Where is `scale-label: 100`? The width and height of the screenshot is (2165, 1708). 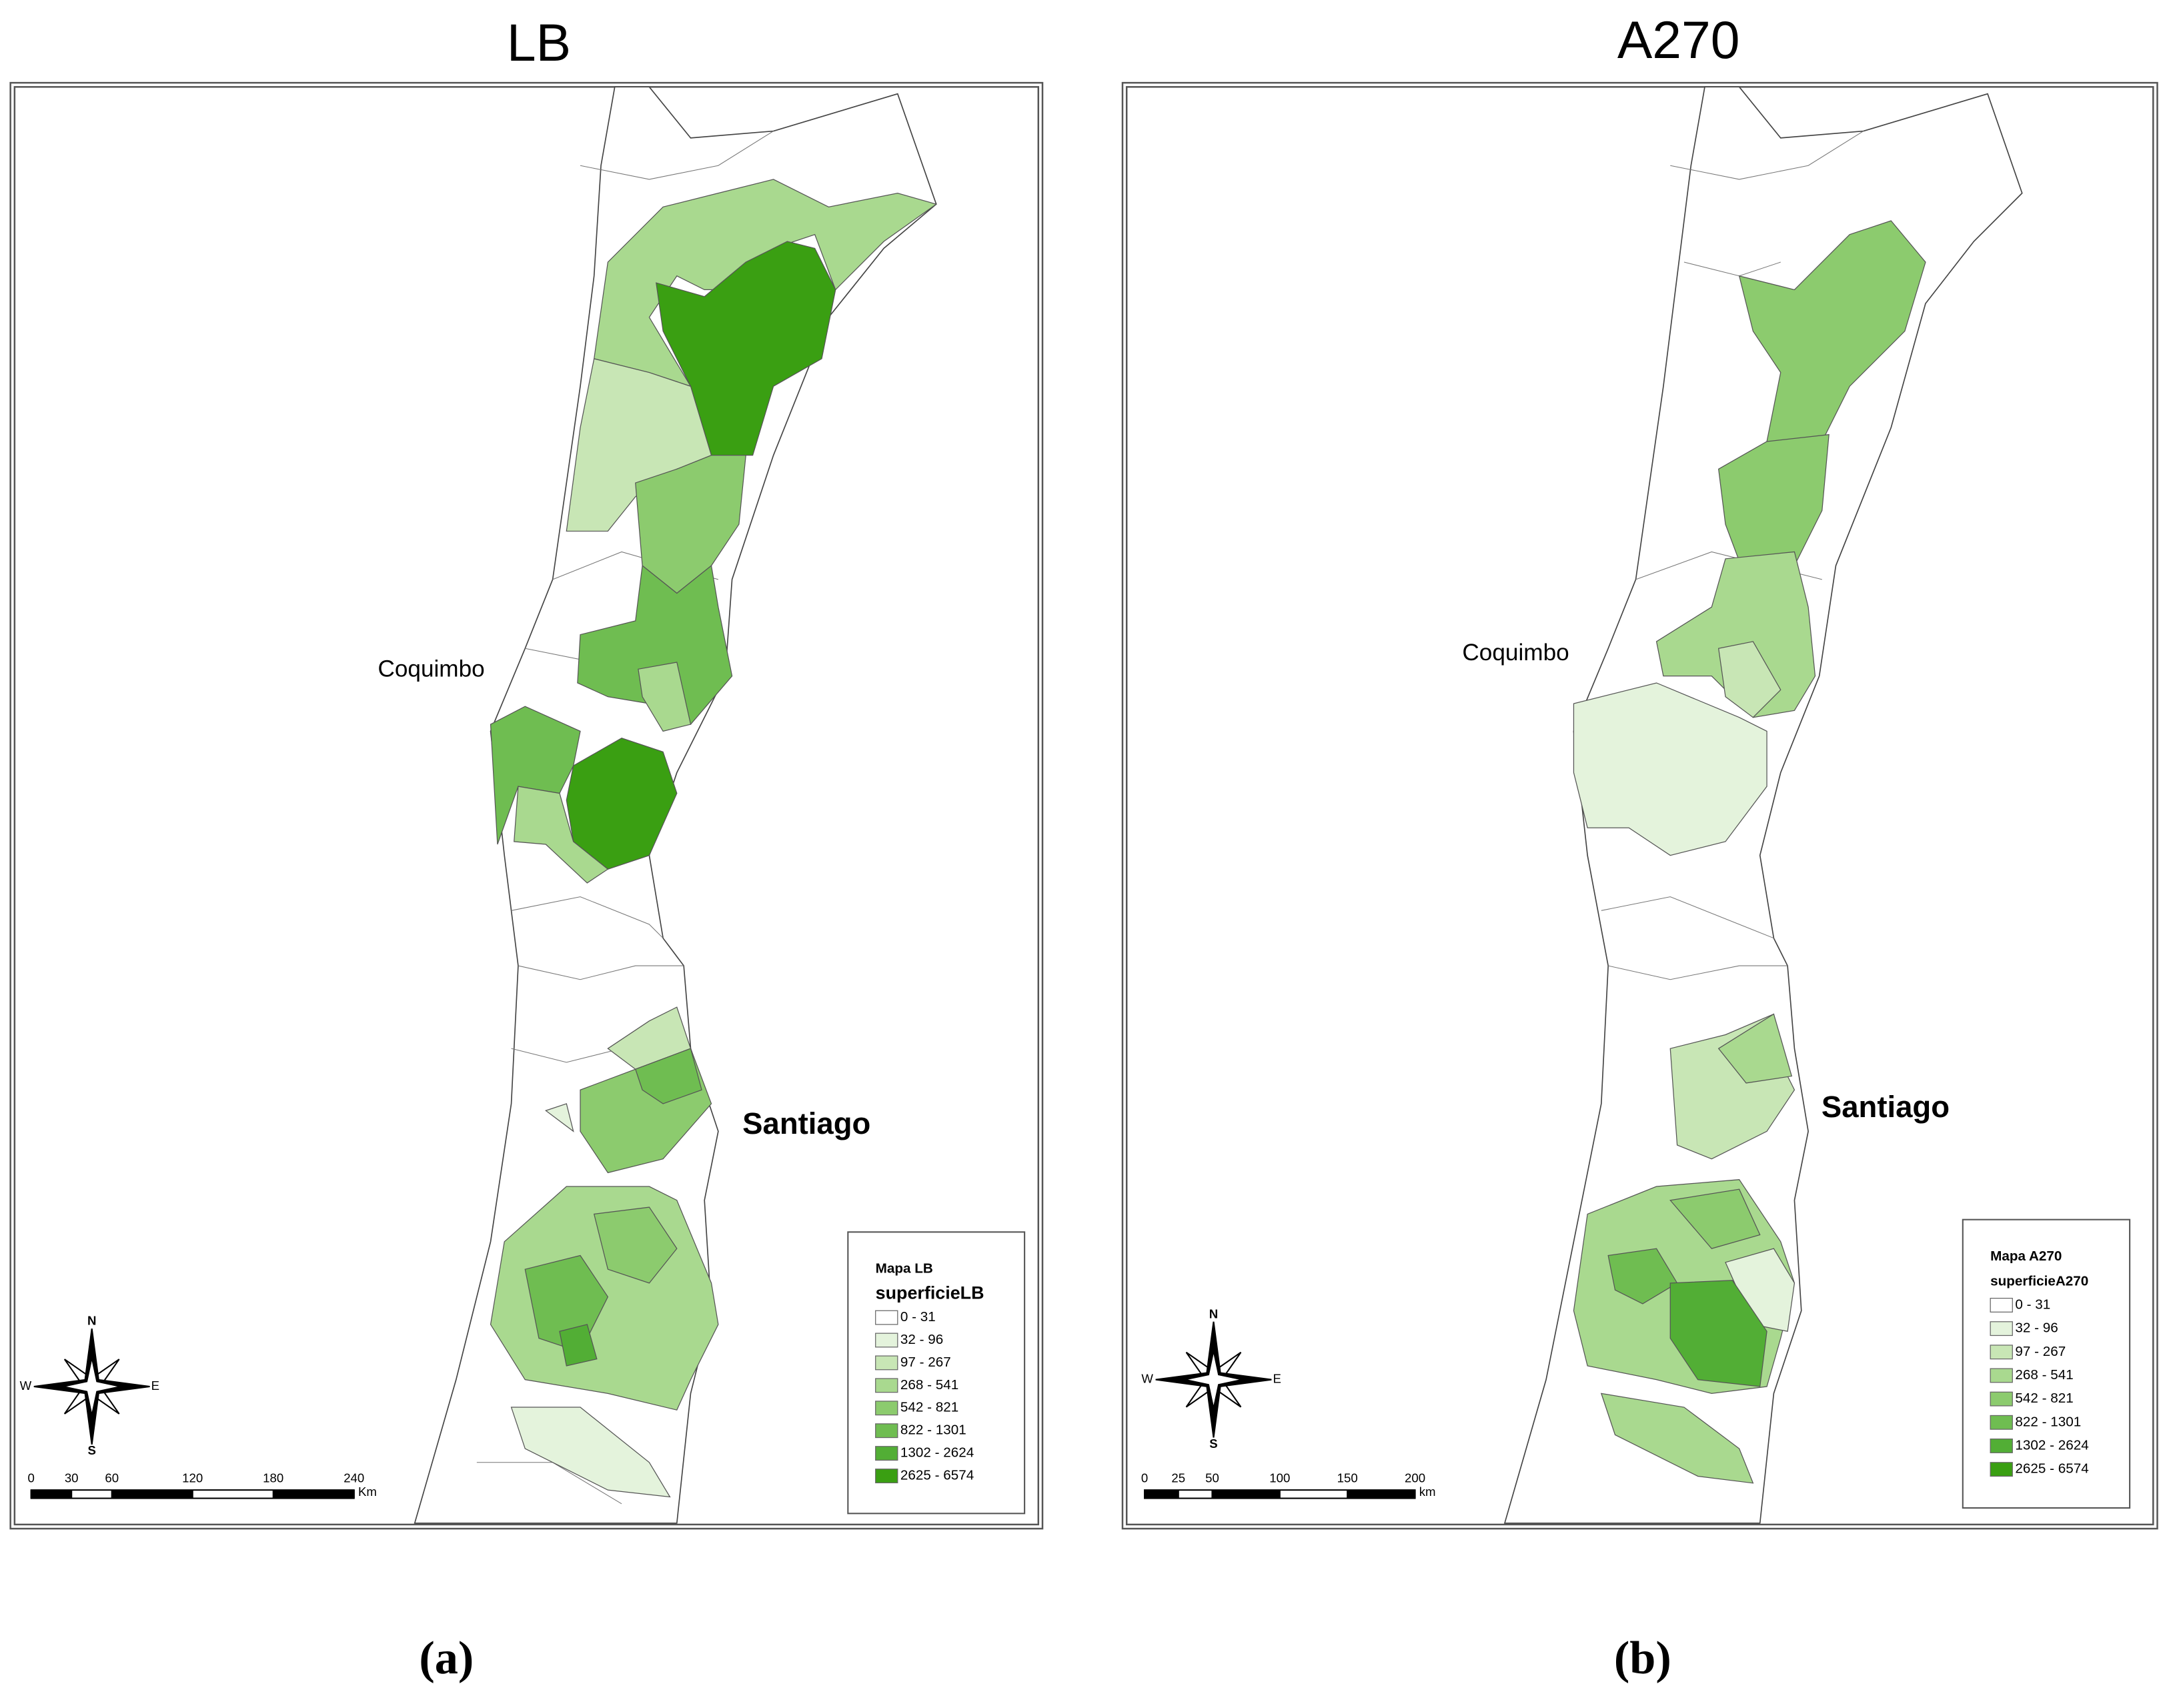 scale-label: 100 is located at coordinates (1279, 1478).